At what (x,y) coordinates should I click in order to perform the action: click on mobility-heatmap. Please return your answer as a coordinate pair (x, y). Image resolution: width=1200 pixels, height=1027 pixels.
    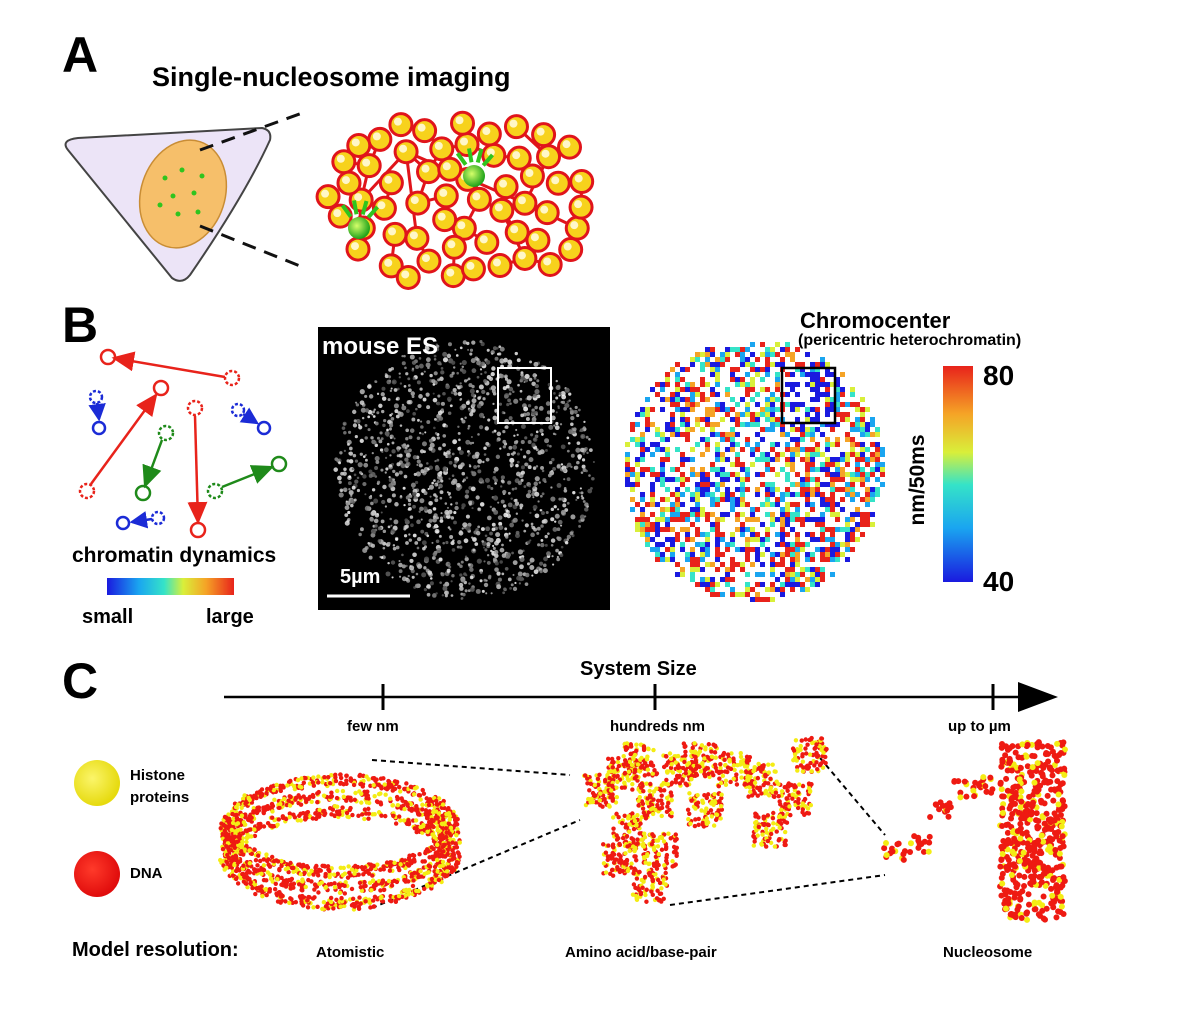
    Looking at the image, I should click on (755, 472).